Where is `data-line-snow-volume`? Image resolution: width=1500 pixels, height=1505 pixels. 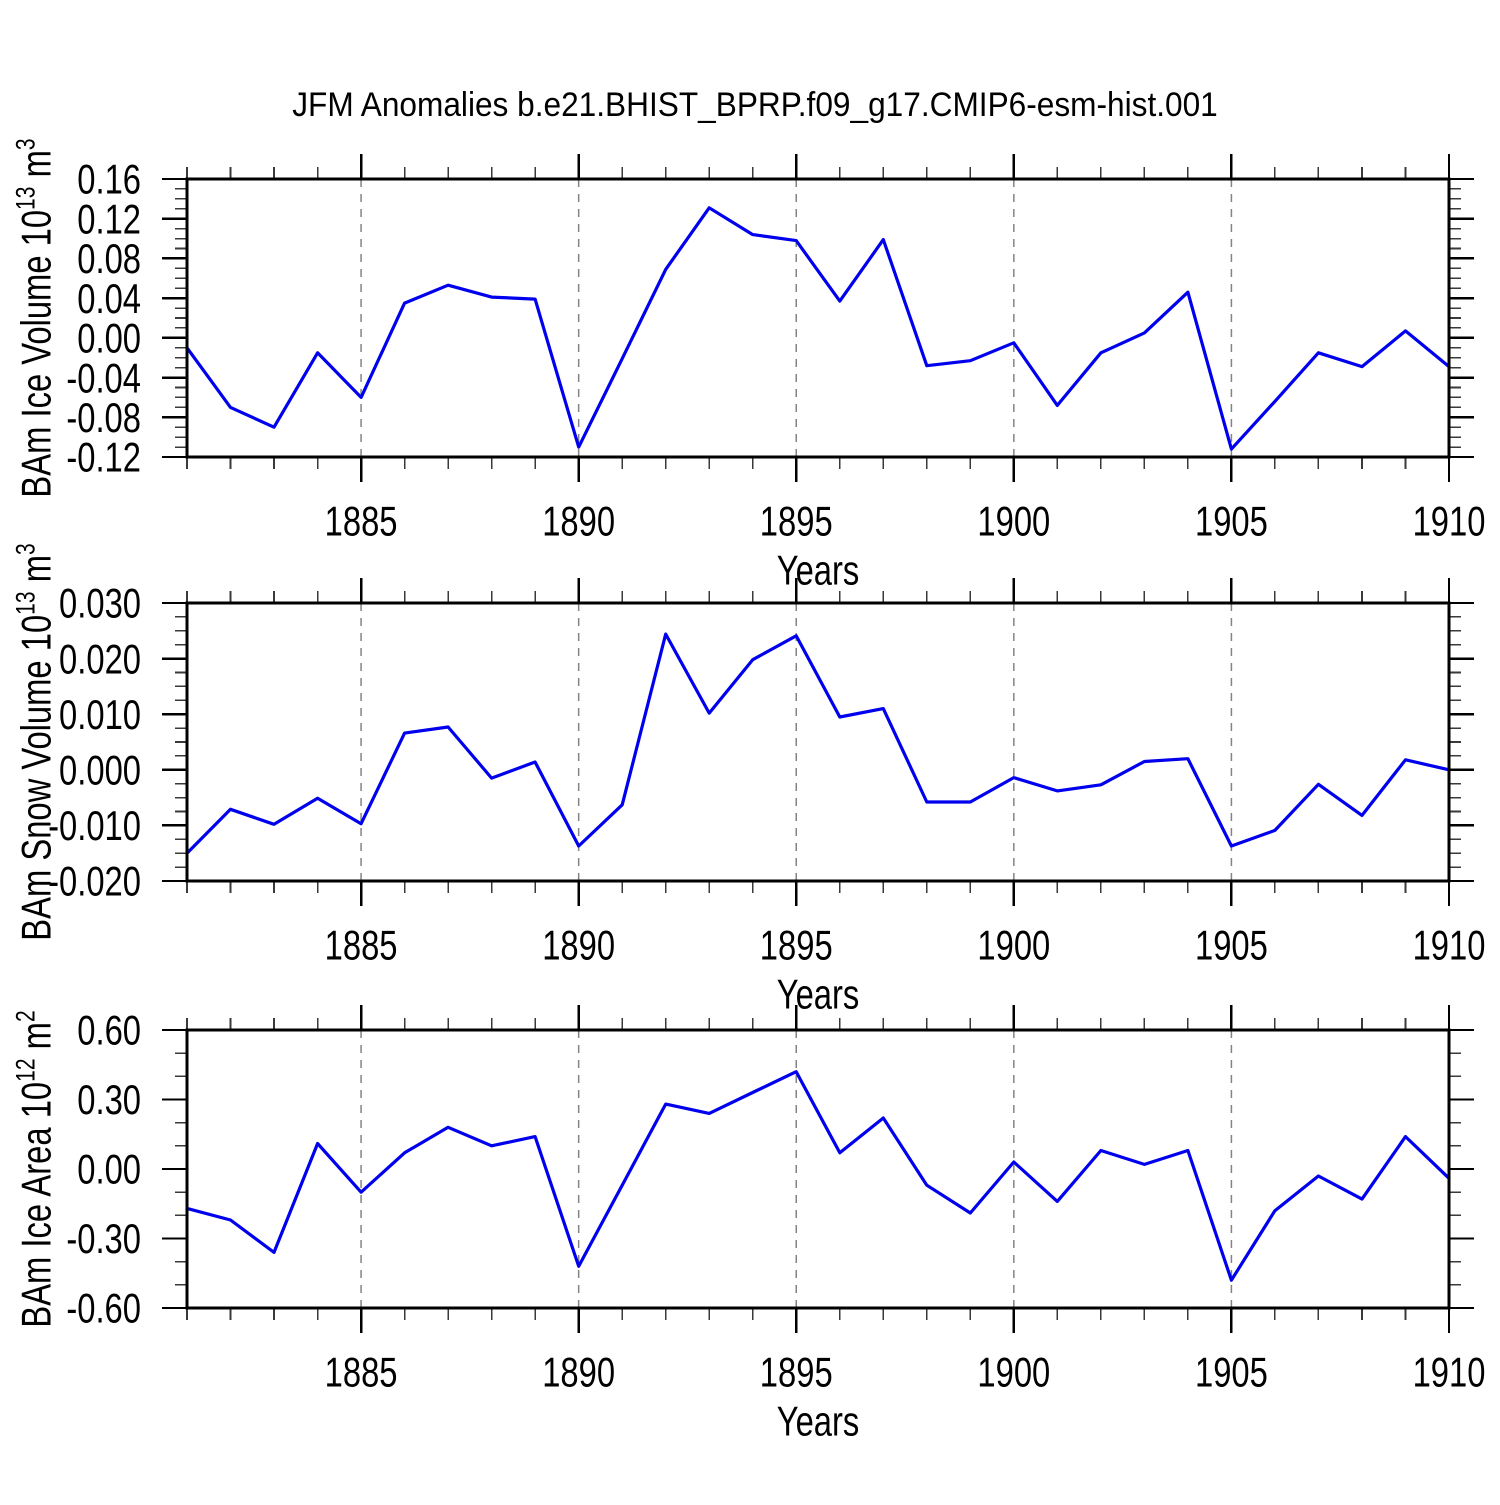 data-line-snow-volume is located at coordinates (818, 743).